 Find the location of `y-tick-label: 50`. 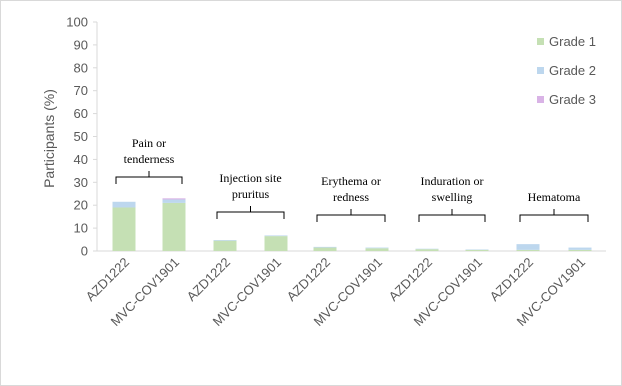

y-tick-label: 50 is located at coordinates (81, 136).